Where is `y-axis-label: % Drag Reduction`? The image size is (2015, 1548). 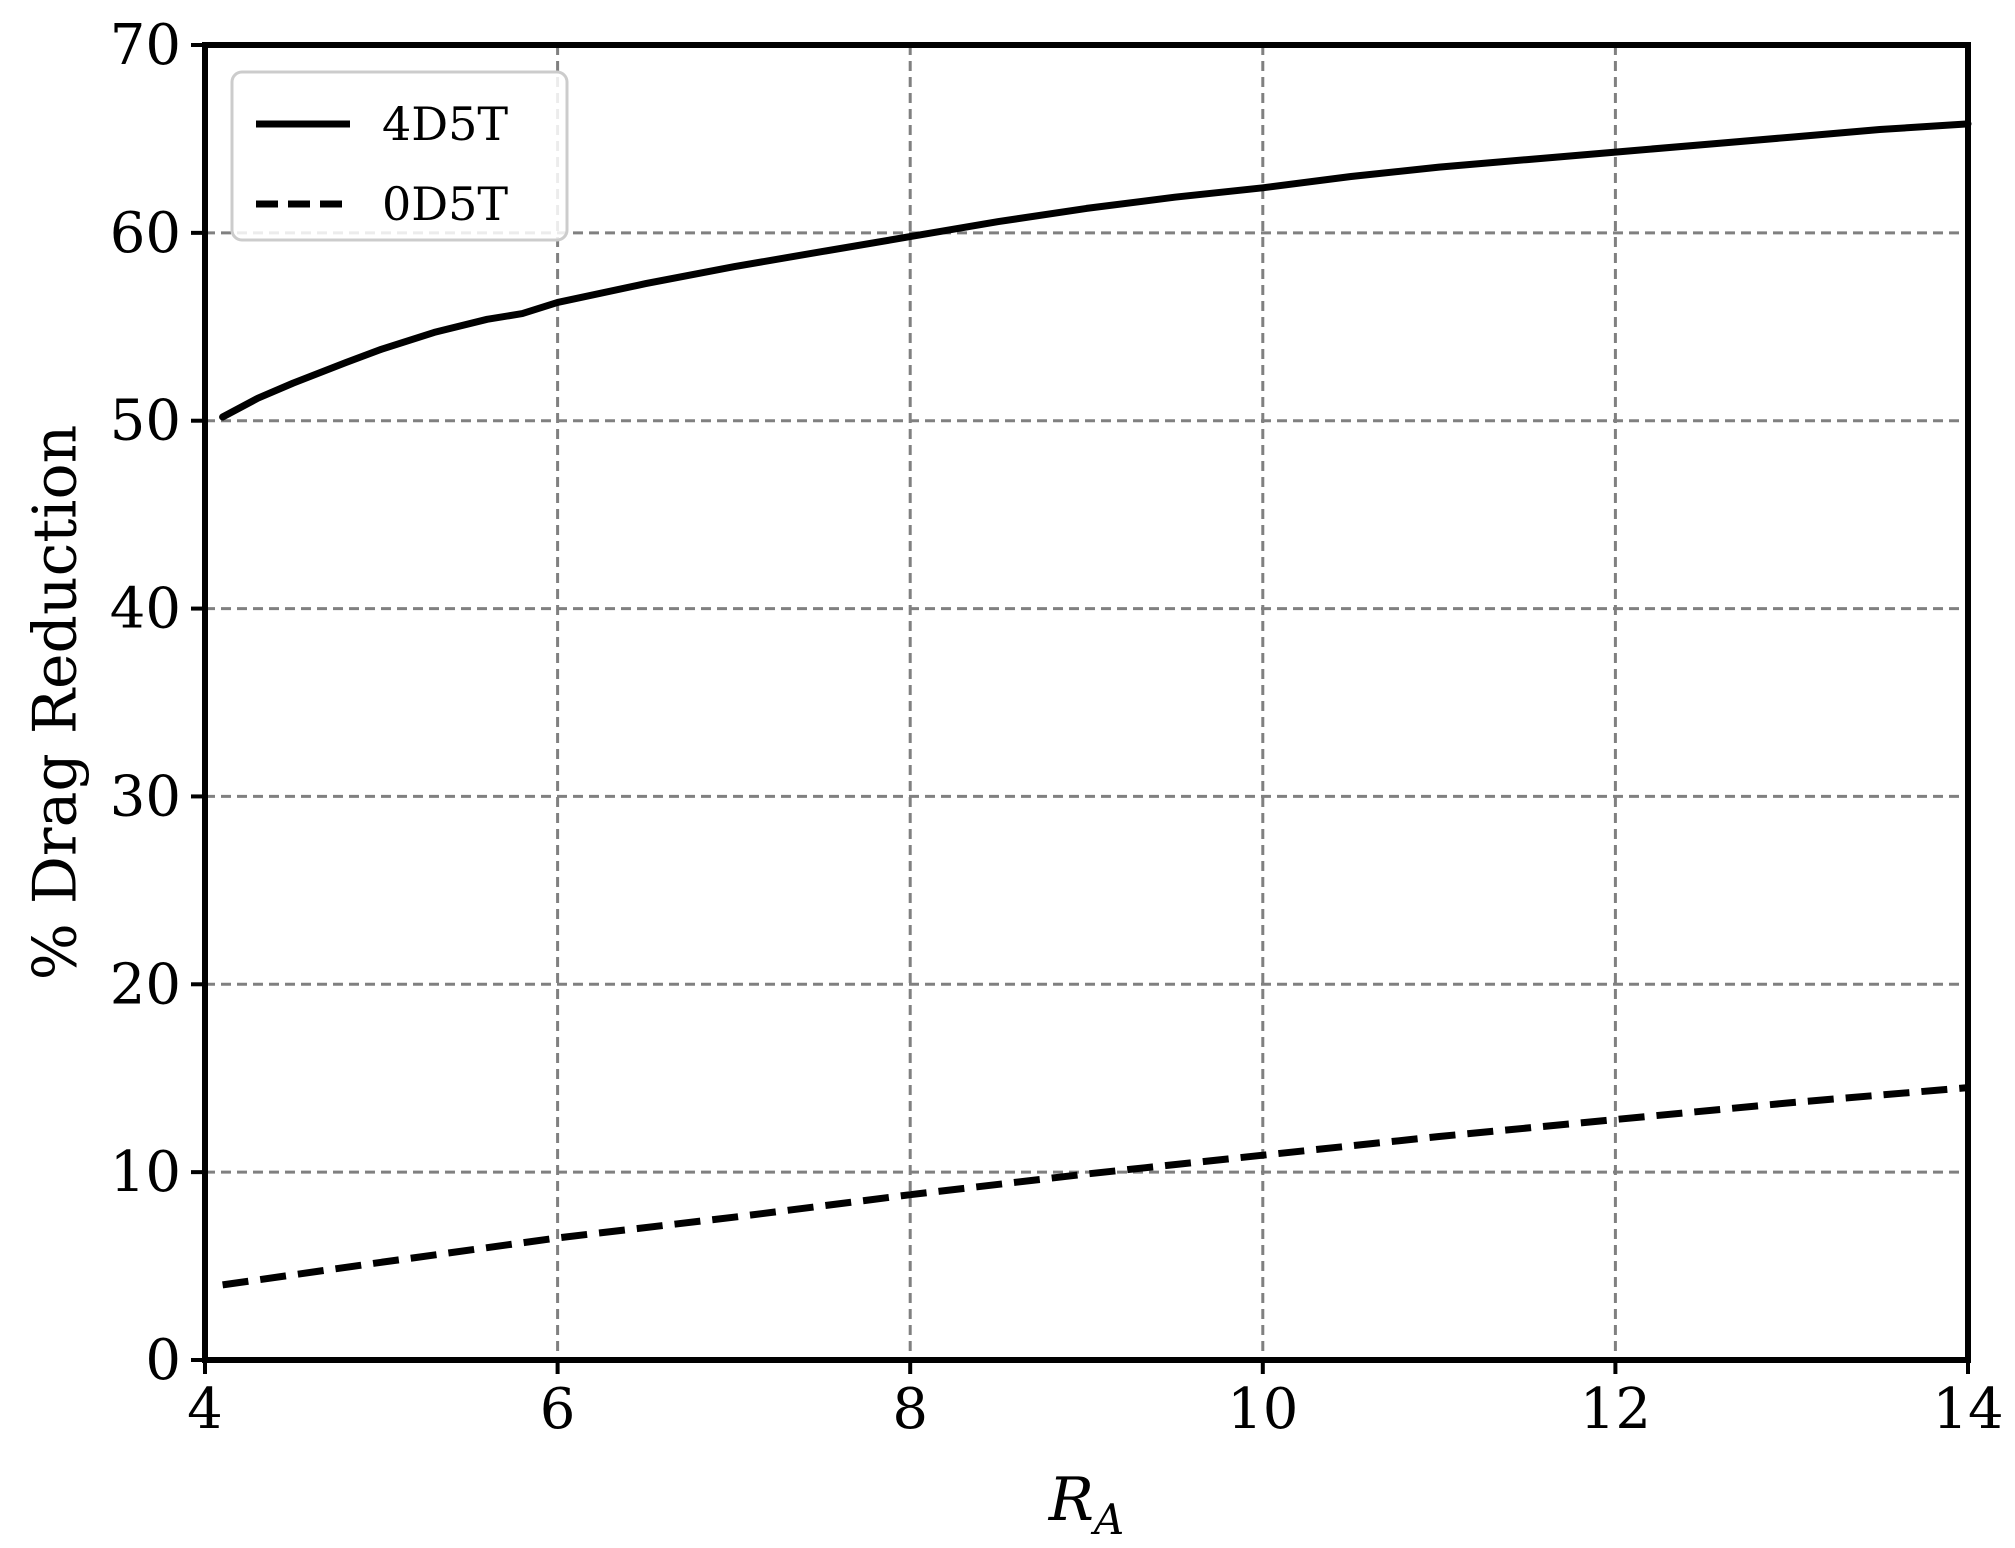
y-axis-label: % Drag Reduction is located at coordinates (56, 703).